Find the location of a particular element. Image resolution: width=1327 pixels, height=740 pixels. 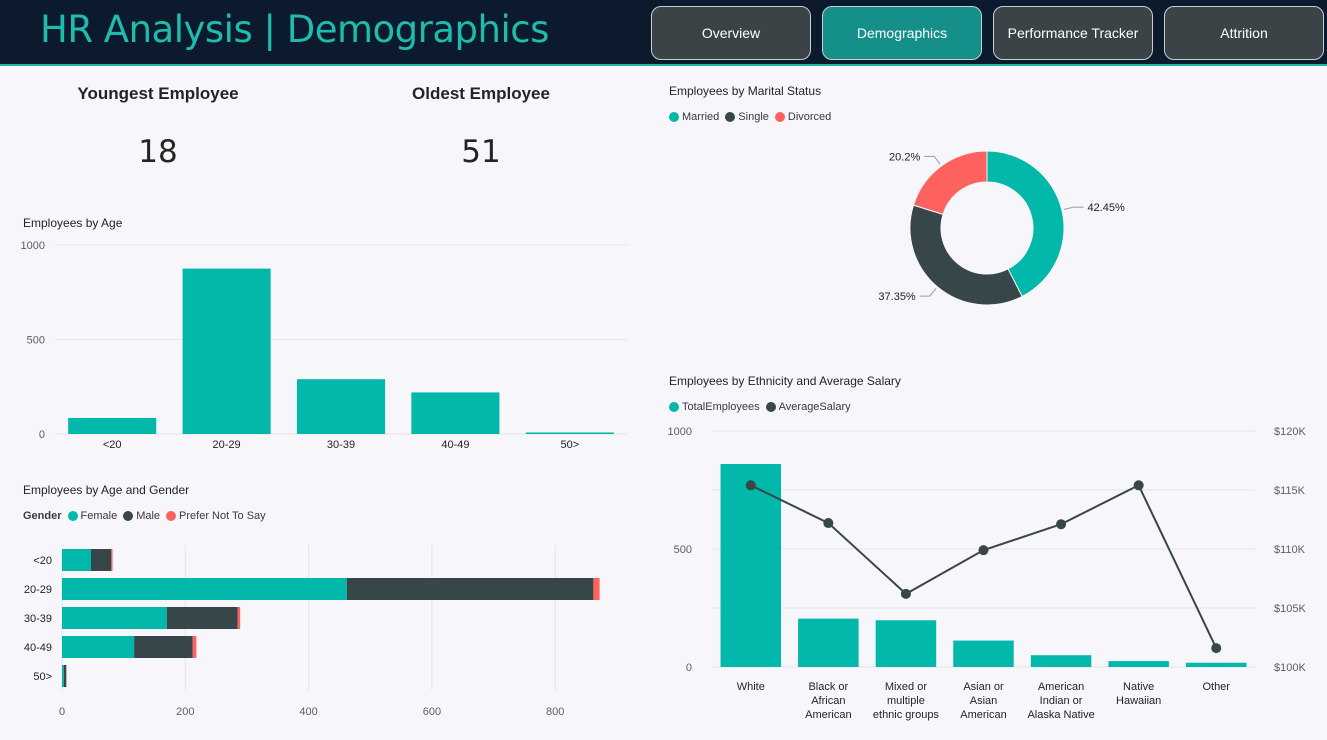

marital-donut-chart: 42.45% 37.35% 20.2% is located at coordinates (1002, 228).